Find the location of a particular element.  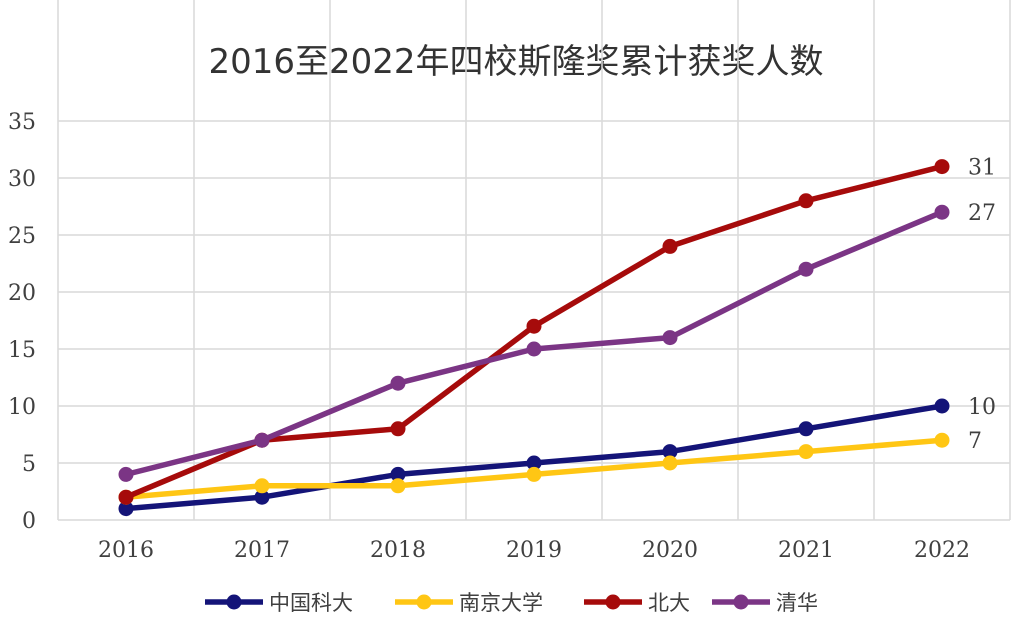

legend-item: 南京大学 is located at coordinates (469, 603).